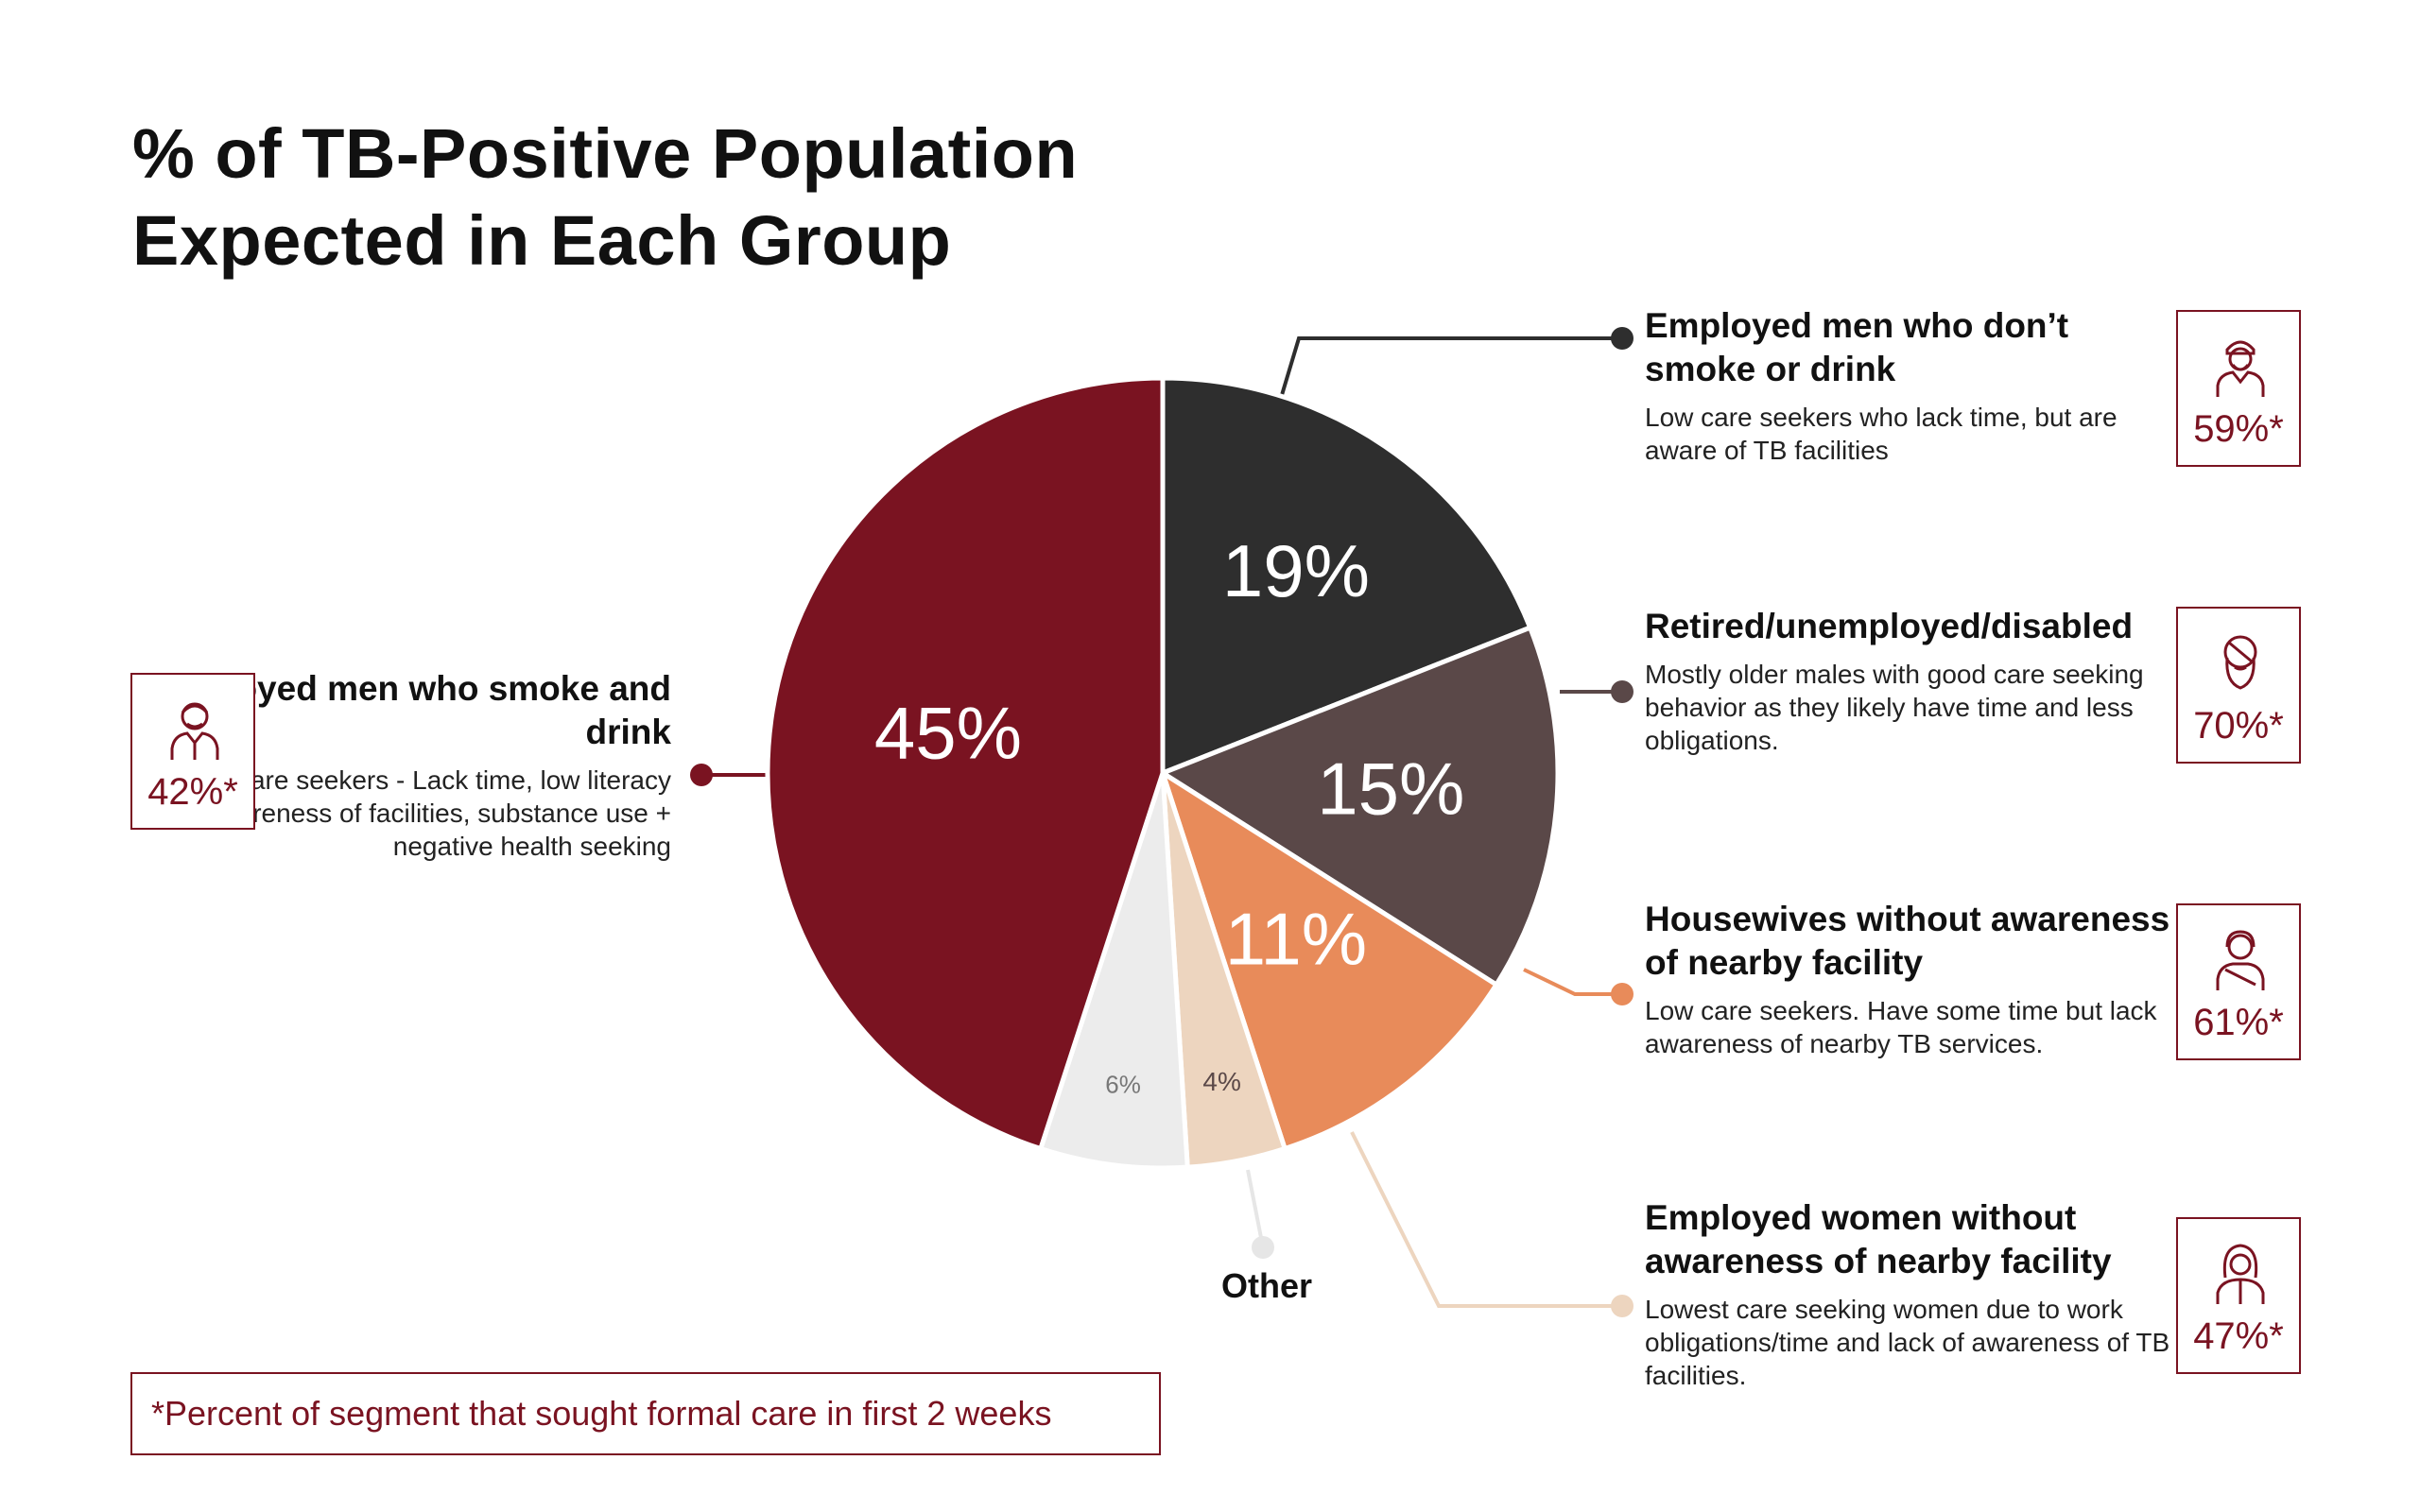  I want to click on pie-slice-smoke-drink, so click(966, 763).